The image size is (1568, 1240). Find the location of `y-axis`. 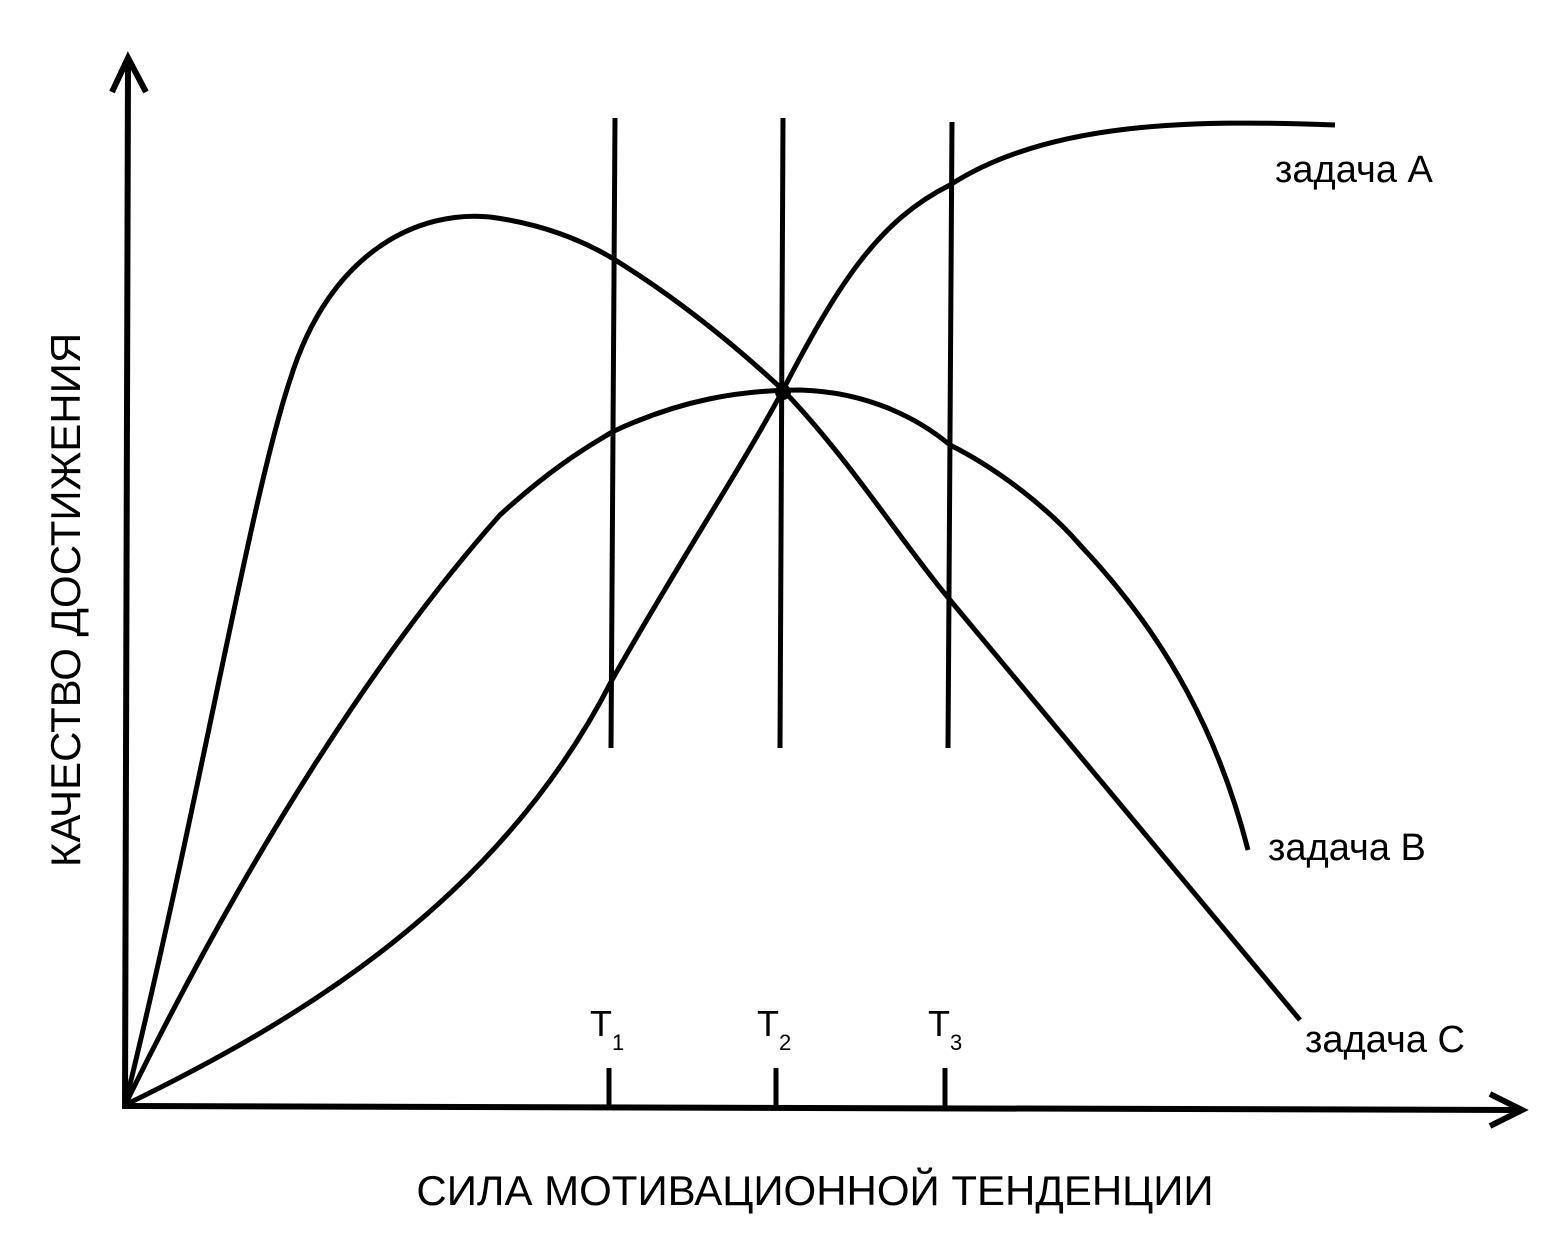

y-axis is located at coordinates (126, 585).